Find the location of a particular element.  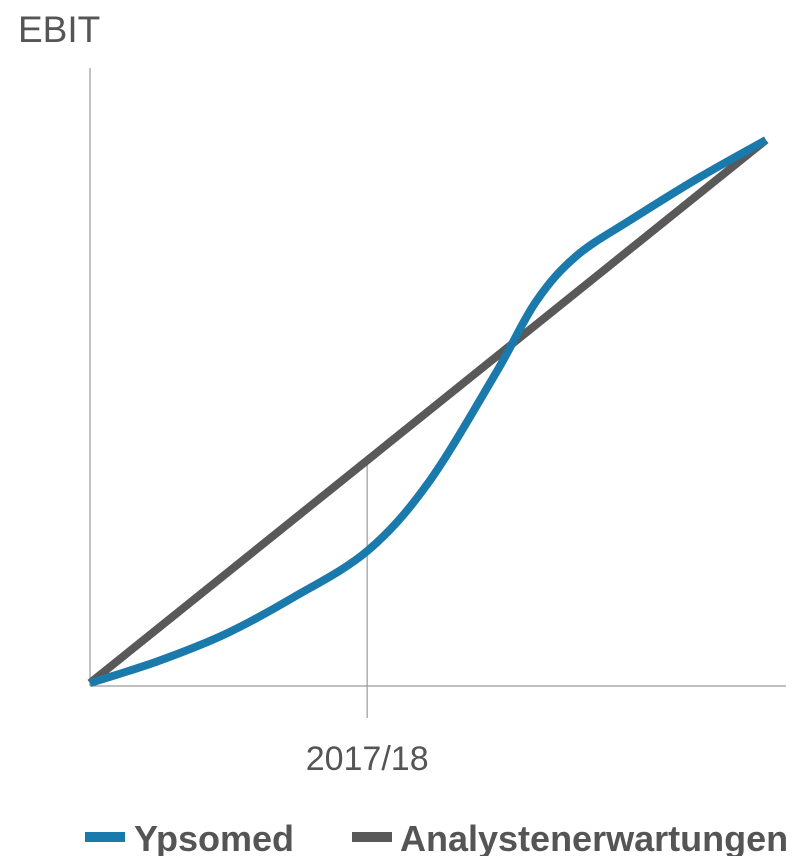

legend-label-analystenerwartungen: Analystenerwartungen is located at coordinates (594, 837).